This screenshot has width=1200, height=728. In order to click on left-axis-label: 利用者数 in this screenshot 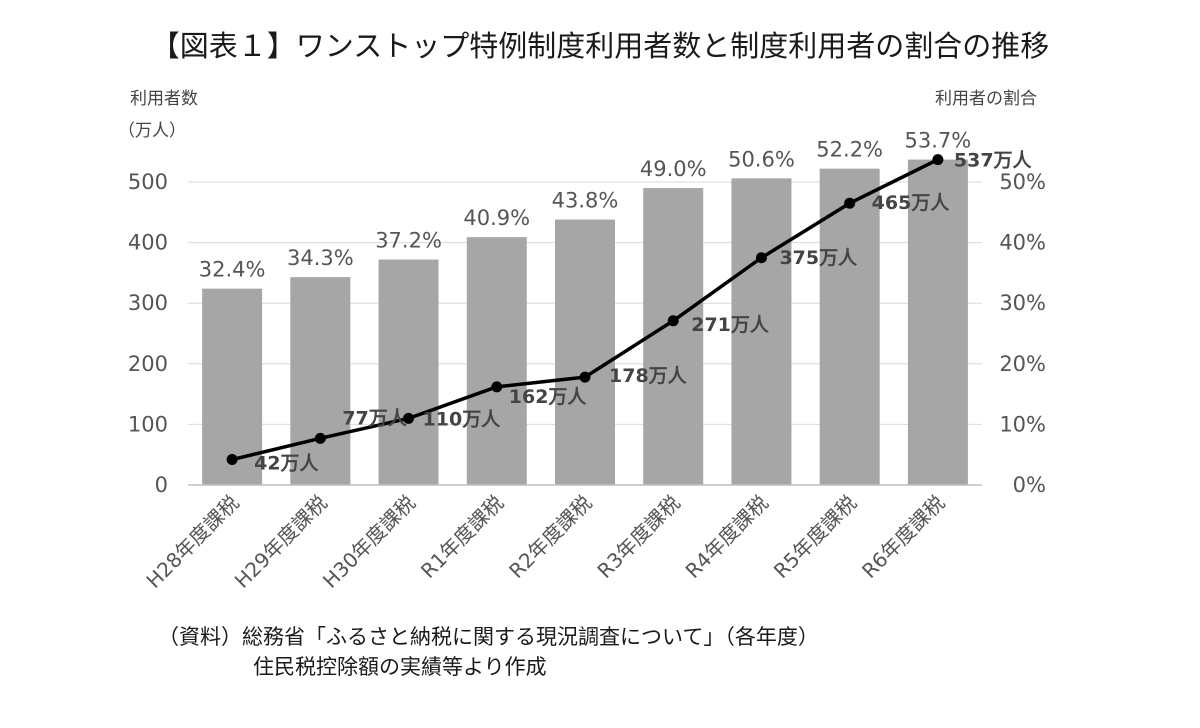, I will do `click(164, 99)`.